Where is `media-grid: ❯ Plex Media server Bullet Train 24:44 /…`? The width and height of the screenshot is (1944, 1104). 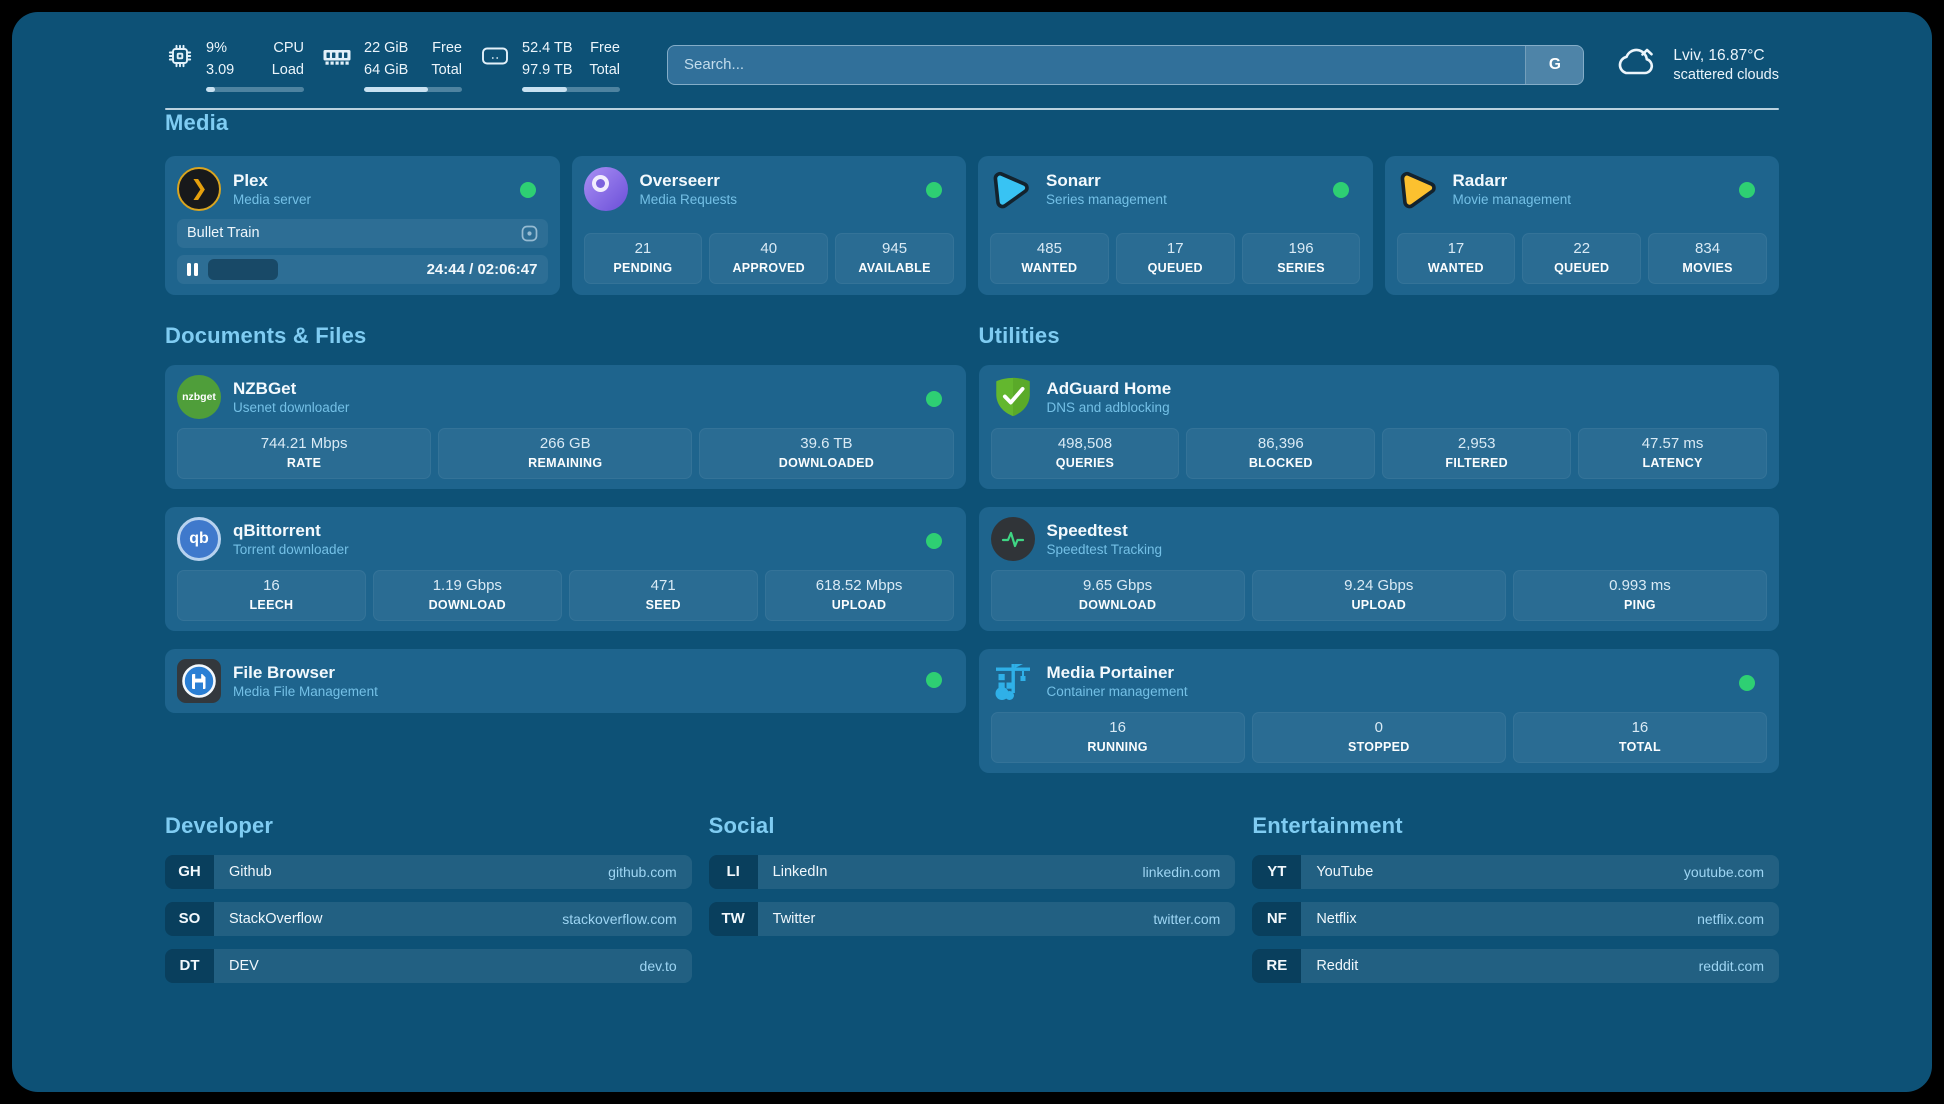
media-grid: ❯ Plex Media server Bullet Train 24:44 /… is located at coordinates (972, 225).